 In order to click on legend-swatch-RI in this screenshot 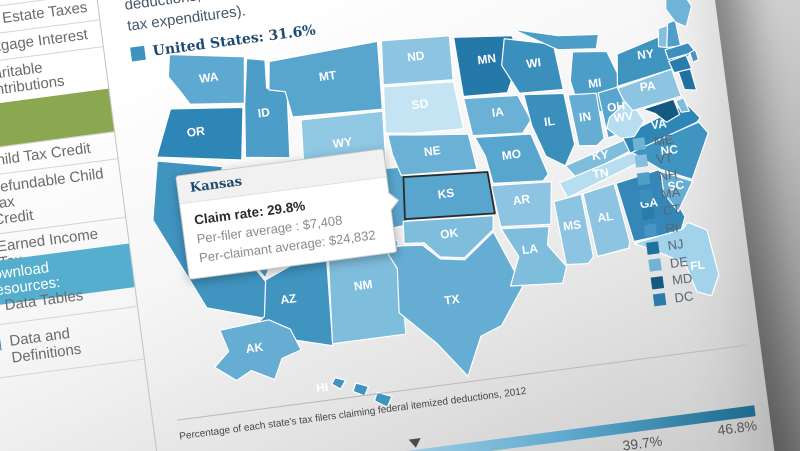, I will do `click(650, 230)`.